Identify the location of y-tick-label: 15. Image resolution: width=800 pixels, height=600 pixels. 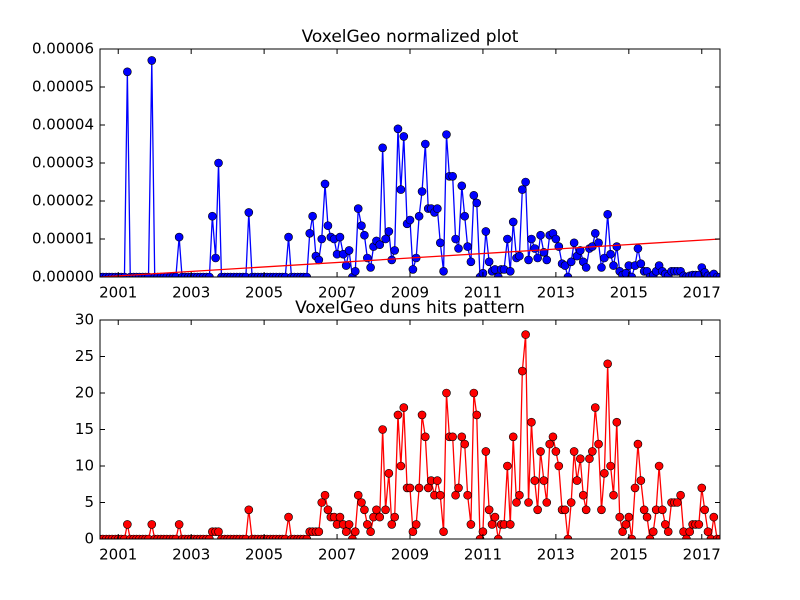
(84, 429).